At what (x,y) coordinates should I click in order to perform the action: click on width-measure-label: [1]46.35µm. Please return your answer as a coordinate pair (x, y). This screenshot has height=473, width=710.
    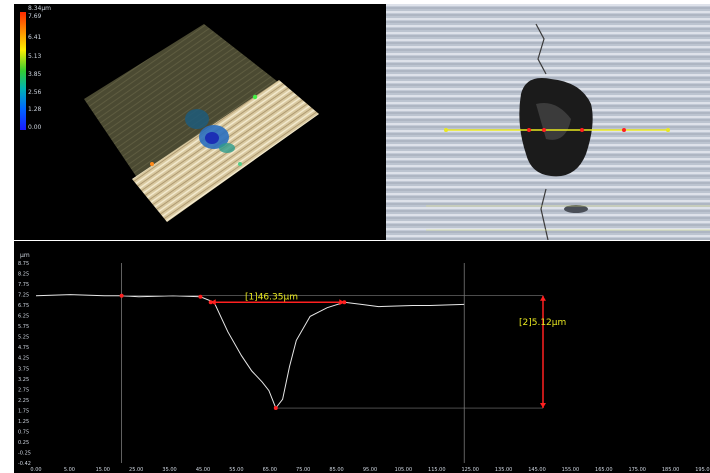
    Looking at the image, I should click on (271, 297).